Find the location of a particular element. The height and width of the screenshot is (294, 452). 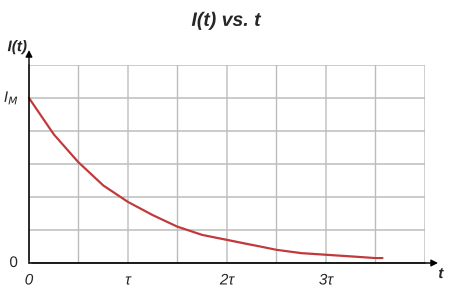

y-axis-title: I(t) is located at coordinates (17, 47).